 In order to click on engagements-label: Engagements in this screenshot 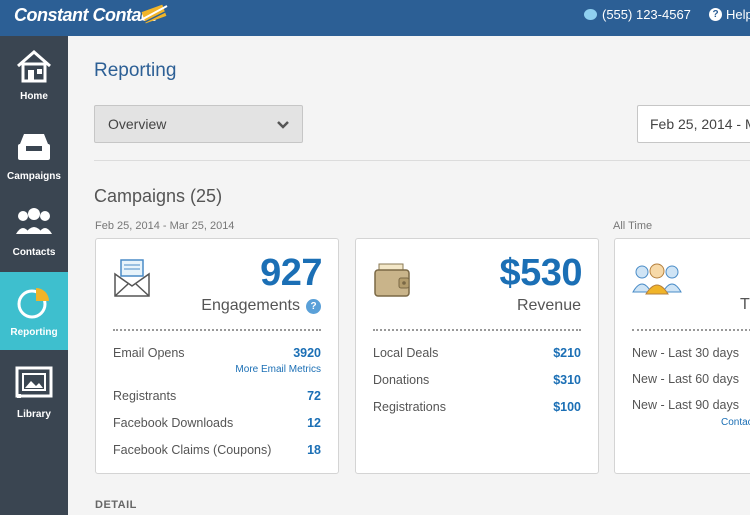, I will do `click(250, 305)`.